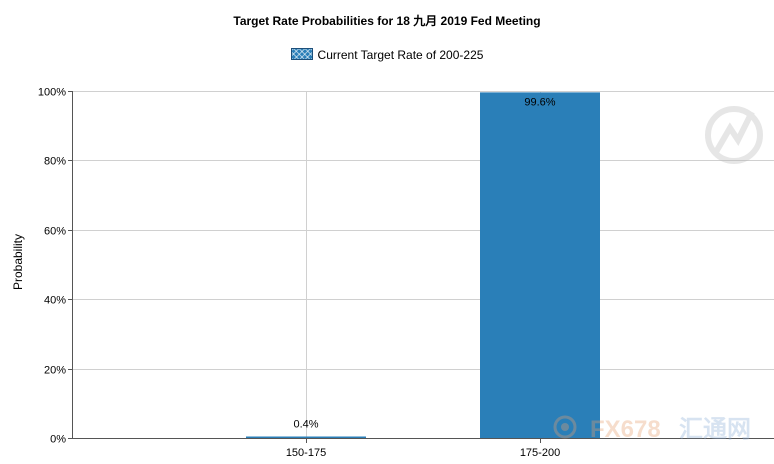 Image resolution: width=774 pixels, height=464 pixels. I want to click on legend: Current Target Rate of 200-225, so click(387, 55).